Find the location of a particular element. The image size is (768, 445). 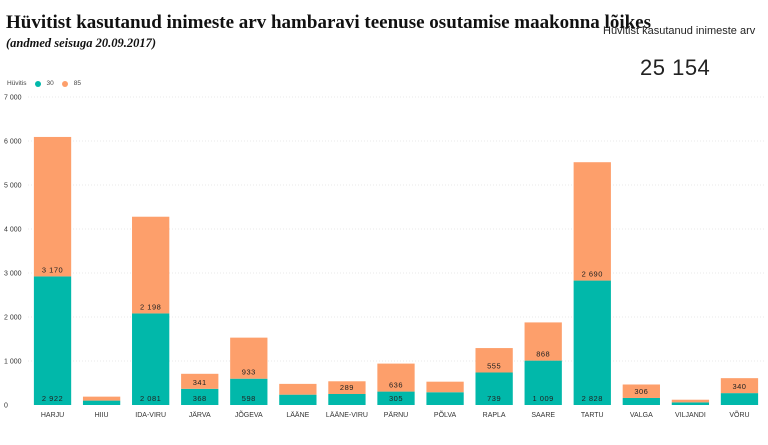

legend: Hüvitis 30 85 is located at coordinates (44, 83).